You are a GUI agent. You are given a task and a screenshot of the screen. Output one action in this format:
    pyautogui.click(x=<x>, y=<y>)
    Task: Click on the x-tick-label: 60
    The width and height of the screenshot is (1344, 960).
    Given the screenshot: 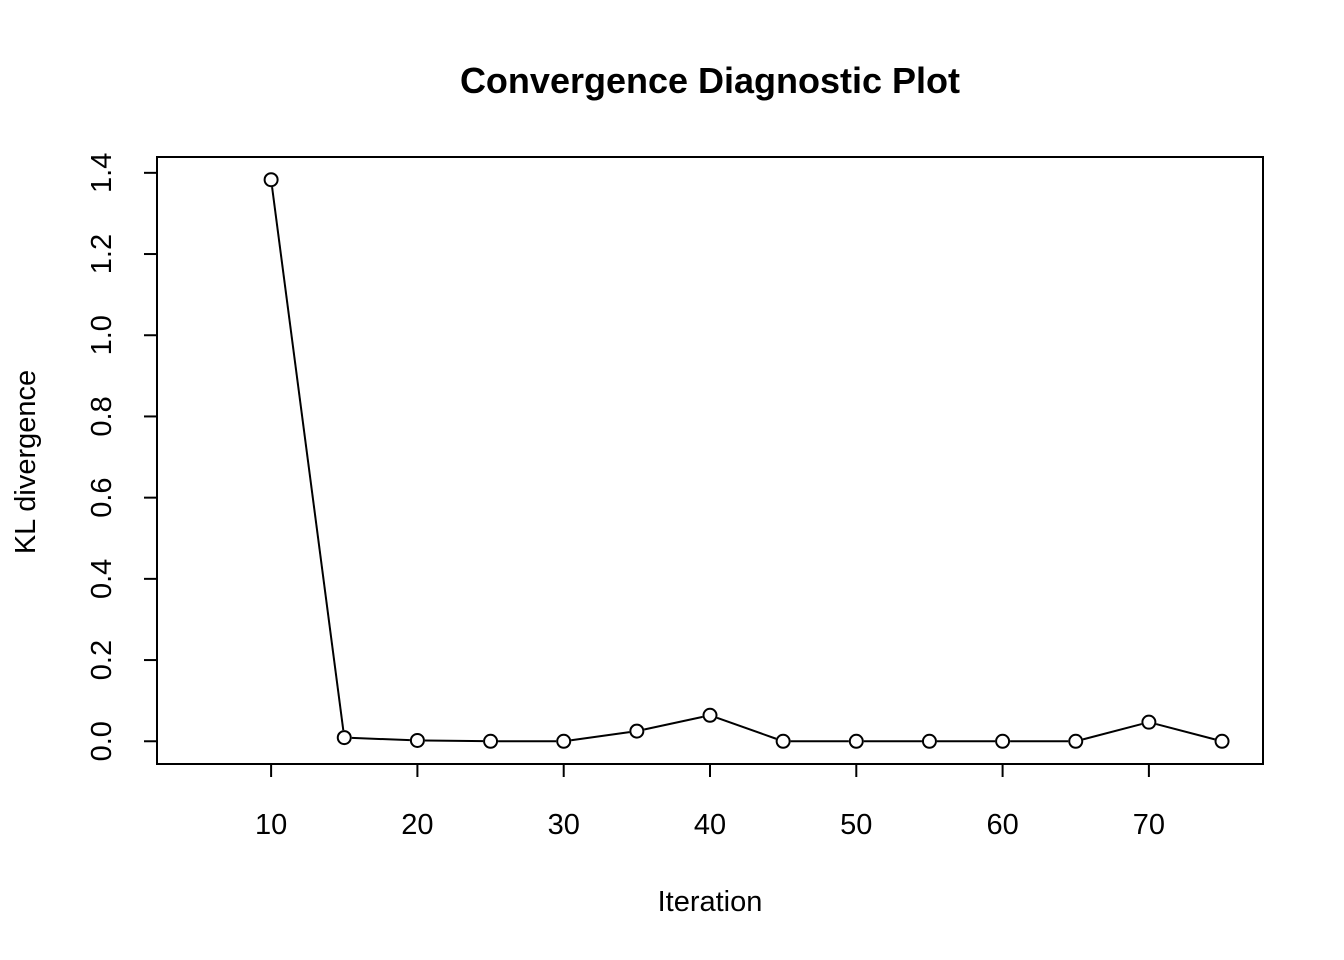 What is the action you would take?
    pyautogui.click(x=1002, y=825)
    